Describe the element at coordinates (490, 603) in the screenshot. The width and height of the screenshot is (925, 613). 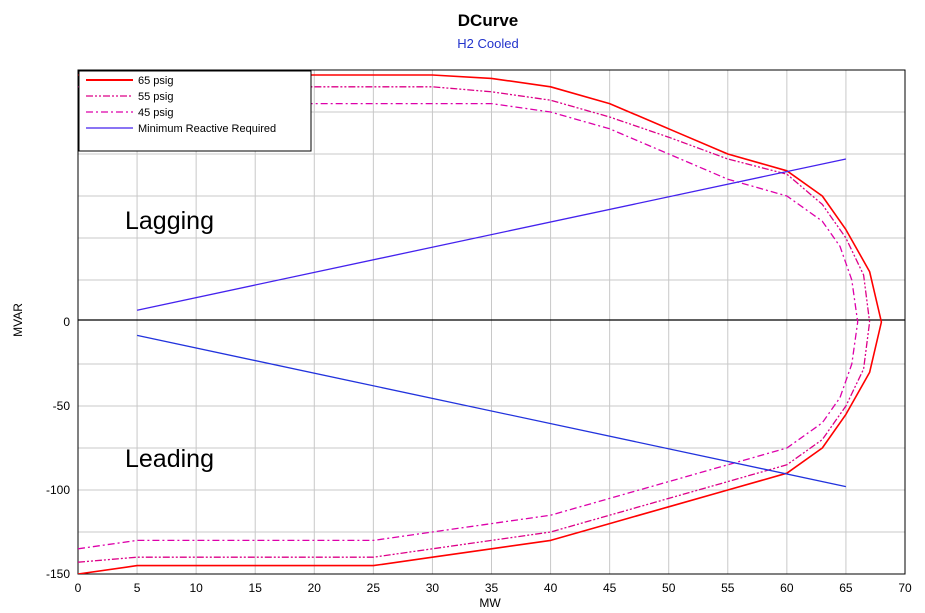
I see `x-axis-label: MW` at that location.